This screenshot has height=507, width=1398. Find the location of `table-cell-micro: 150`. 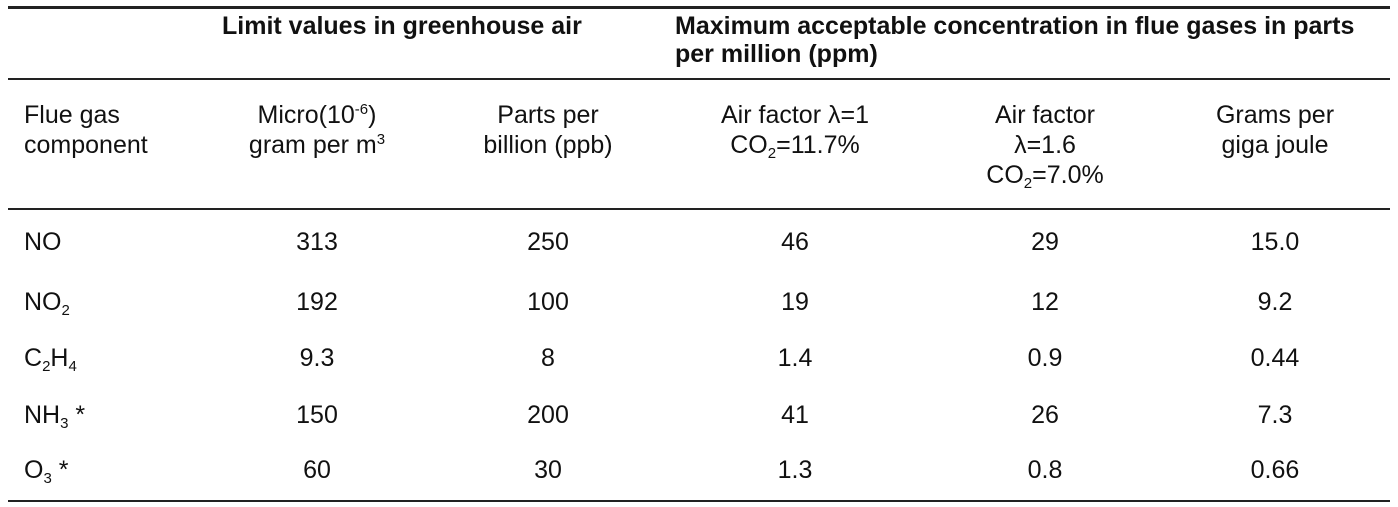

table-cell-micro: 150 is located at coordinates (317, 415).